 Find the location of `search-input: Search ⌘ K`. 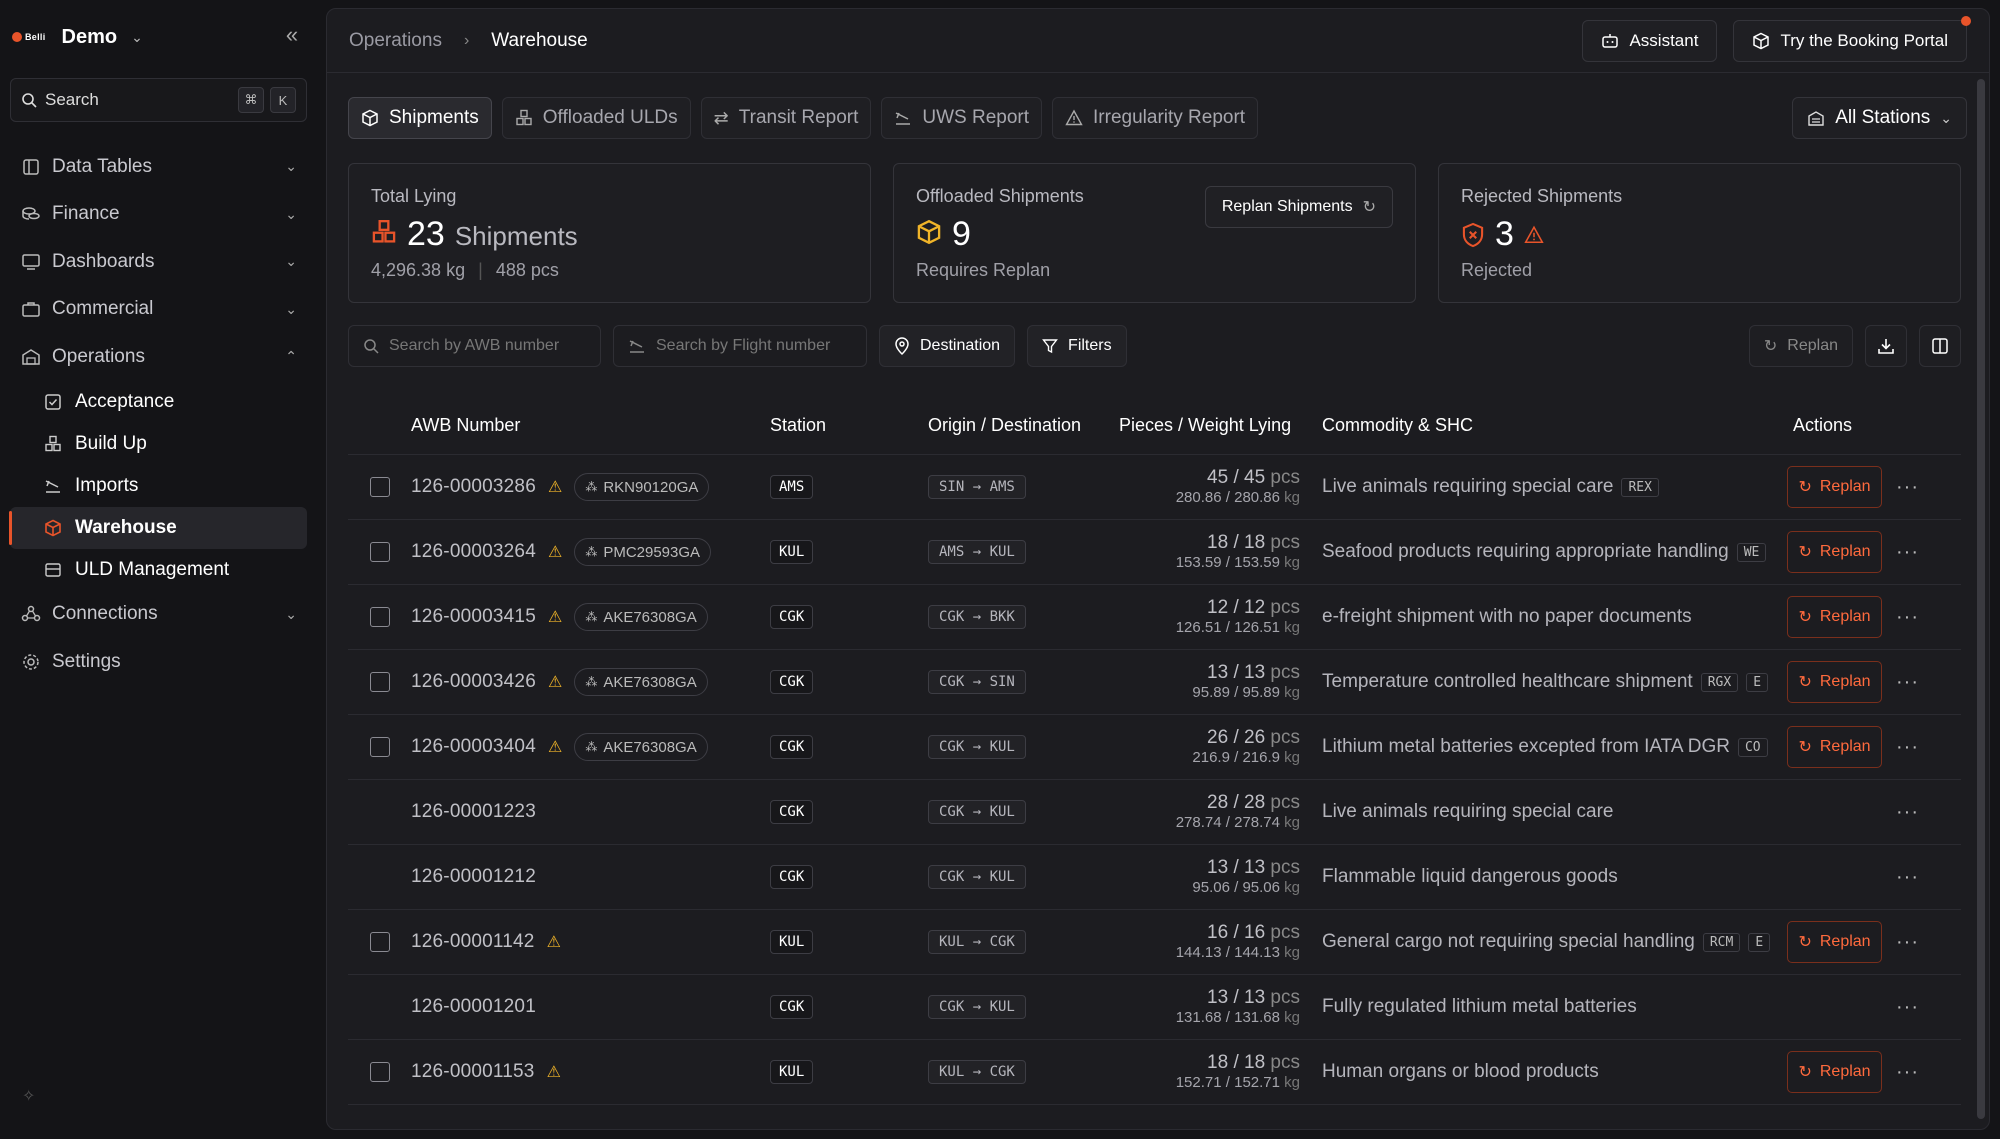

search-input: Search ⌘ K is located at coordinates (158, 100).